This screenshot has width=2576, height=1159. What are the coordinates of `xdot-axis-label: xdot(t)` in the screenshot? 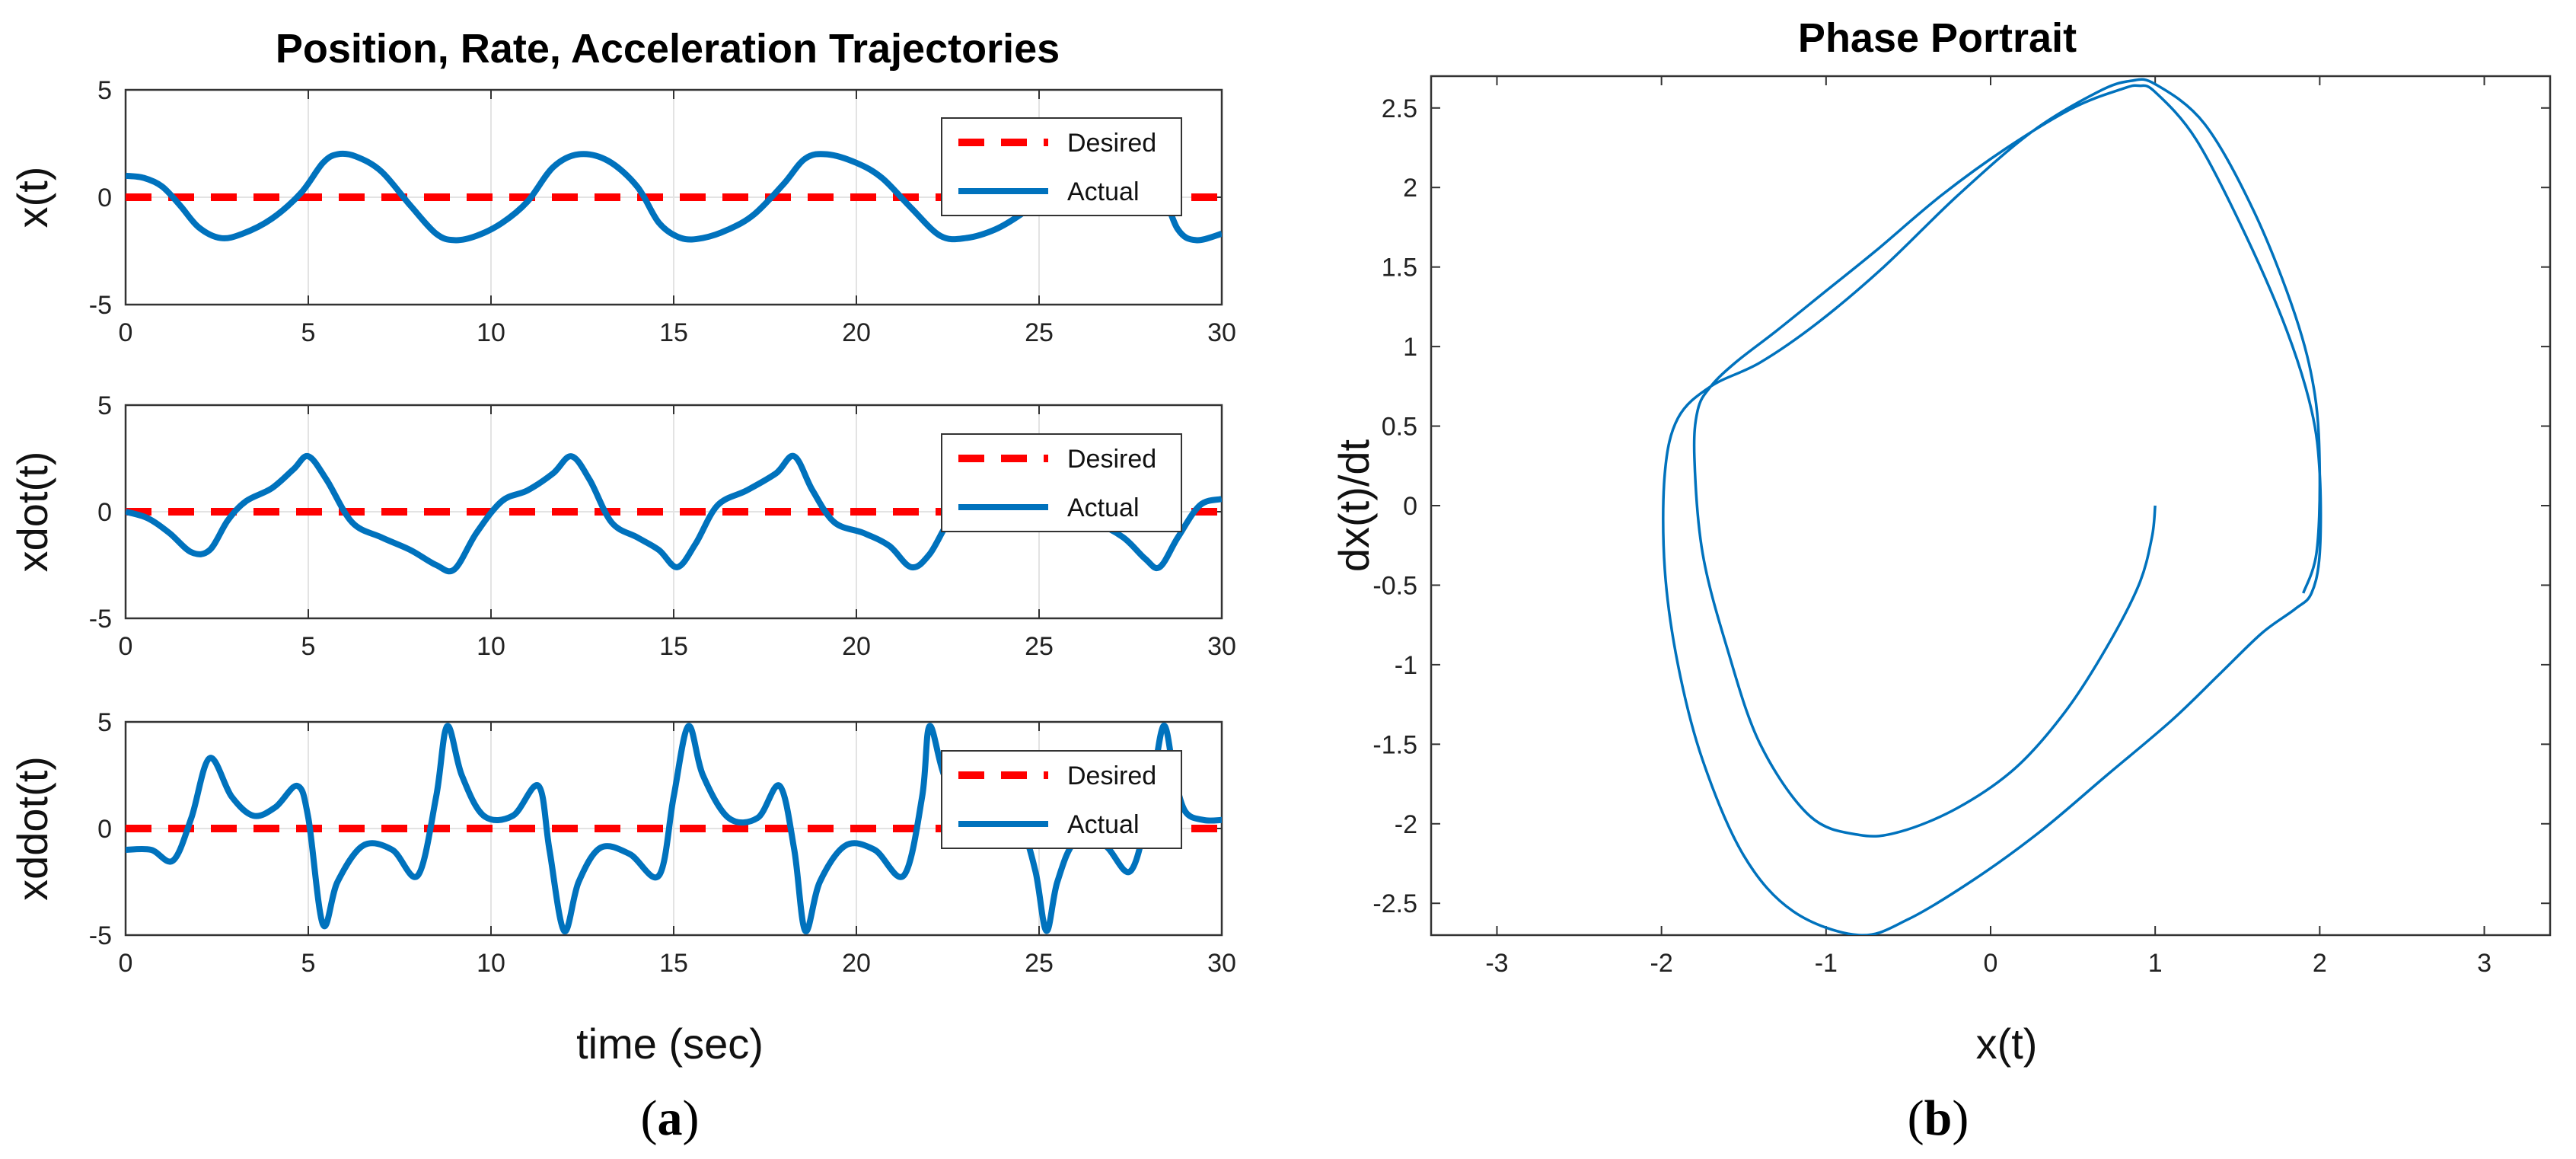 It's located at (32, 513).